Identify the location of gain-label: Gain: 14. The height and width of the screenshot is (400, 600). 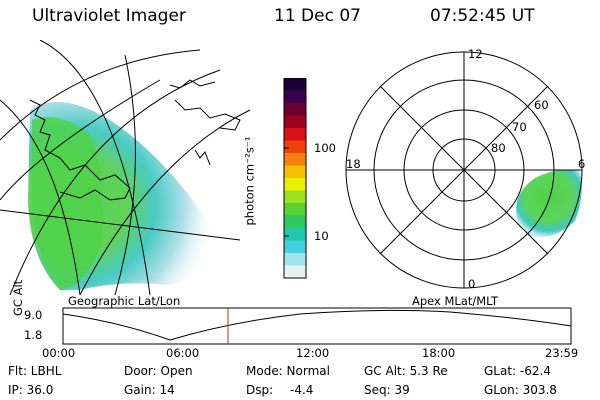
(149, 390).